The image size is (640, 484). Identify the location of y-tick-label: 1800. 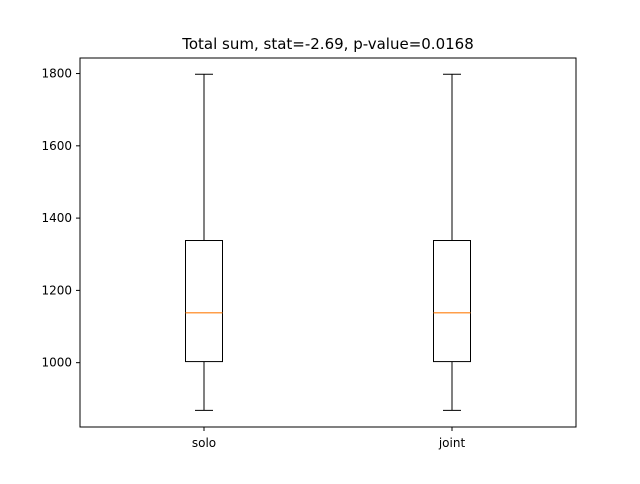
(56, 74).